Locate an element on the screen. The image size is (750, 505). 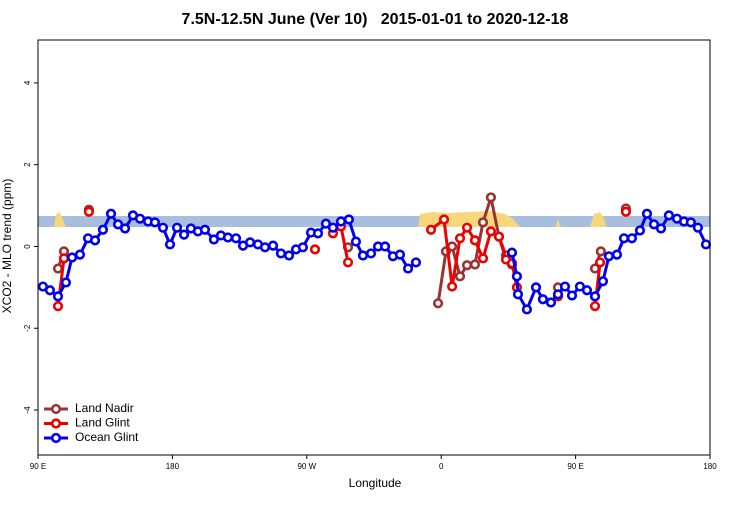
legend-label: Land Glint is located at coordinates (102, 423).